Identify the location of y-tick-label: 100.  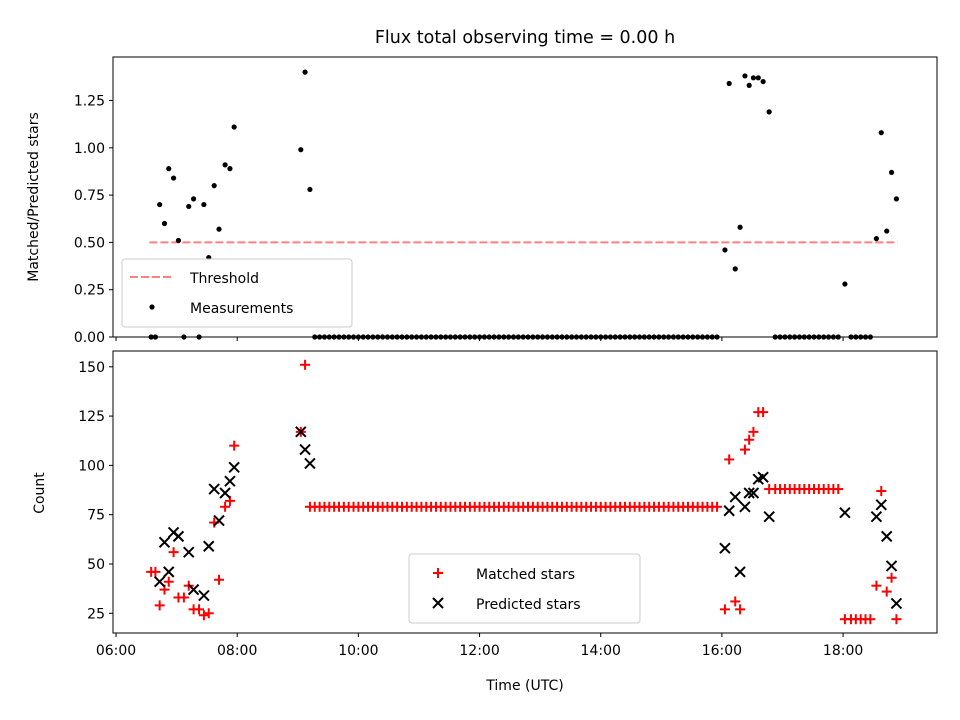
(91, 466).